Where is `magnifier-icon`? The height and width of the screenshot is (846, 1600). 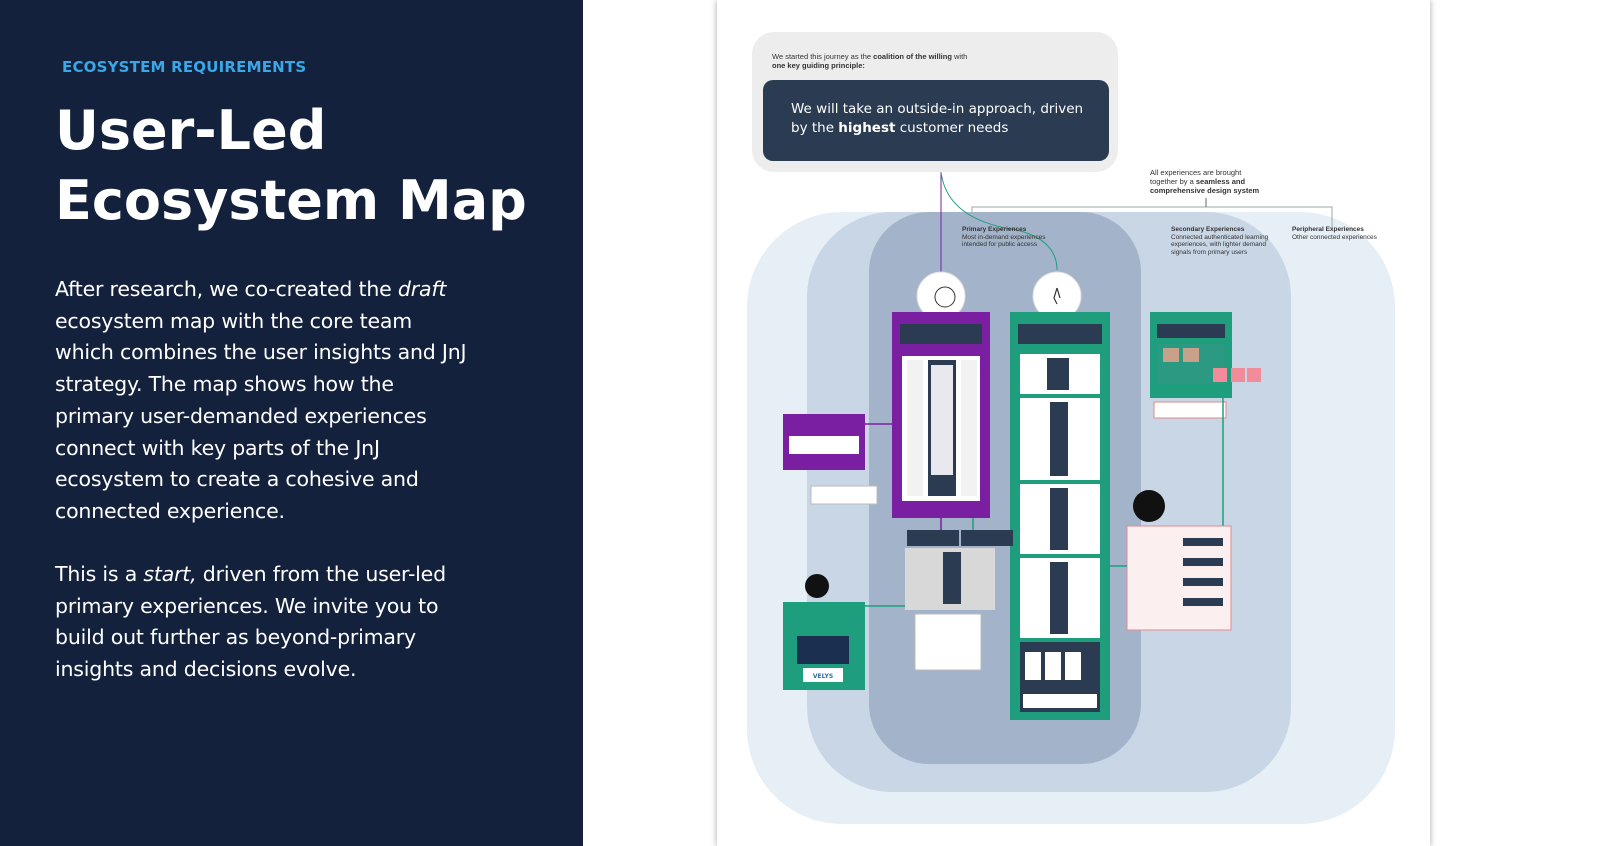 magnifier-icon is located at coordinates (945, 297).